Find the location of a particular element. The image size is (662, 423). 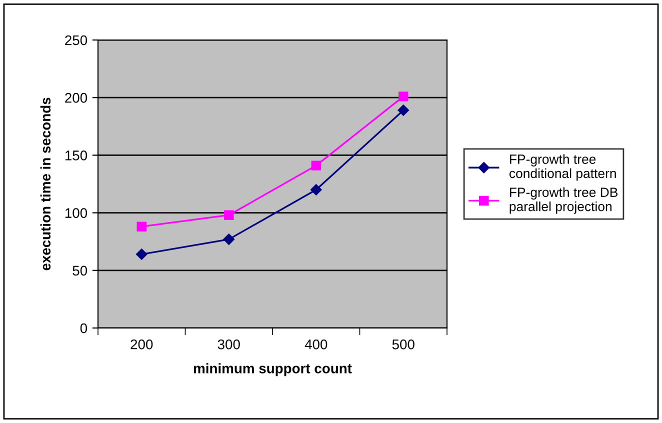

legend-label: FP-growth tree DB parallel projection is located at coordinates (564, 200).